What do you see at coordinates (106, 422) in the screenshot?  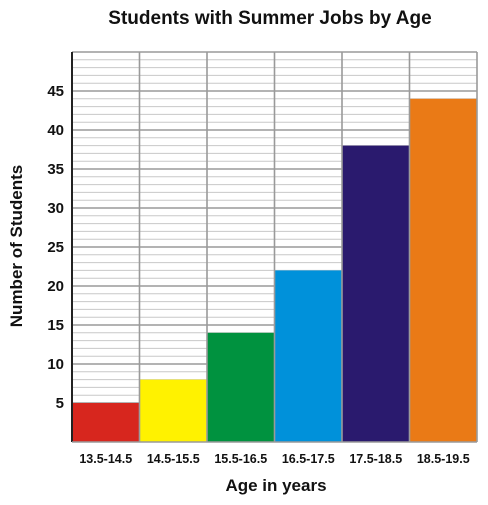 I see `bar-13.5-14.5` at bounding box center [106, 422].